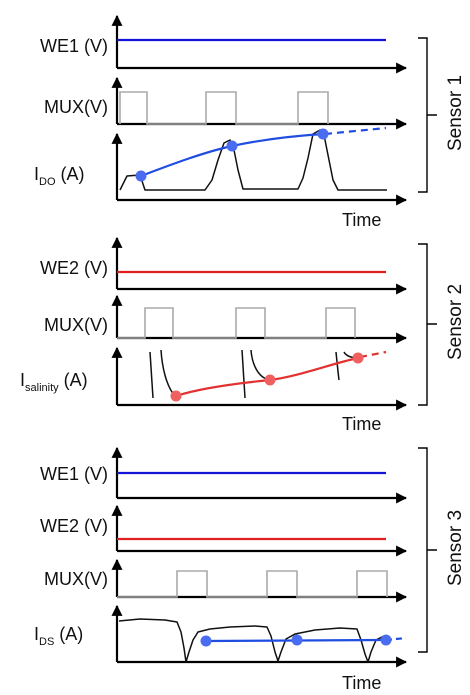 The width and height of the screenshot is (470, 695). What do you see at coordinates (251, 640) in the screenshot?
I see `sensor3-current-raw-trace` at bounding box center [251, 640].